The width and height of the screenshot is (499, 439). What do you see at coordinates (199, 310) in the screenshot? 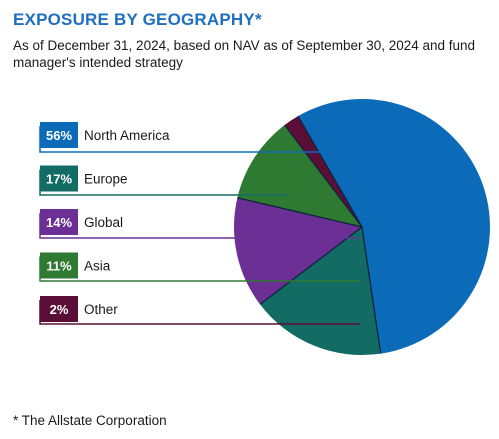
I see `legend-item-other: 2% Other` at bounding box center [199, 310].